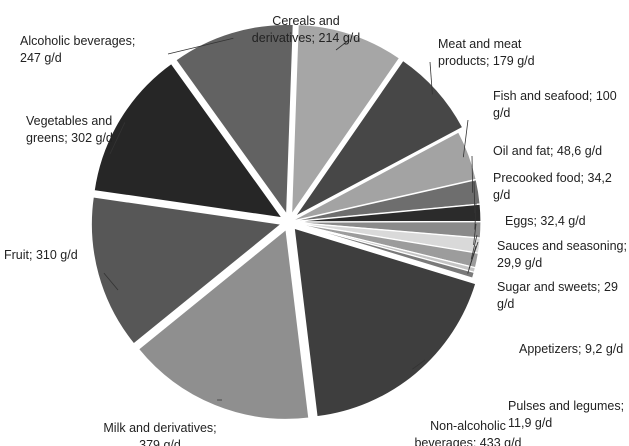 This screenshot has width=629, height=446. I want to click on slice-label: Precooked food; 34,2 g/d, so click(552, 186).